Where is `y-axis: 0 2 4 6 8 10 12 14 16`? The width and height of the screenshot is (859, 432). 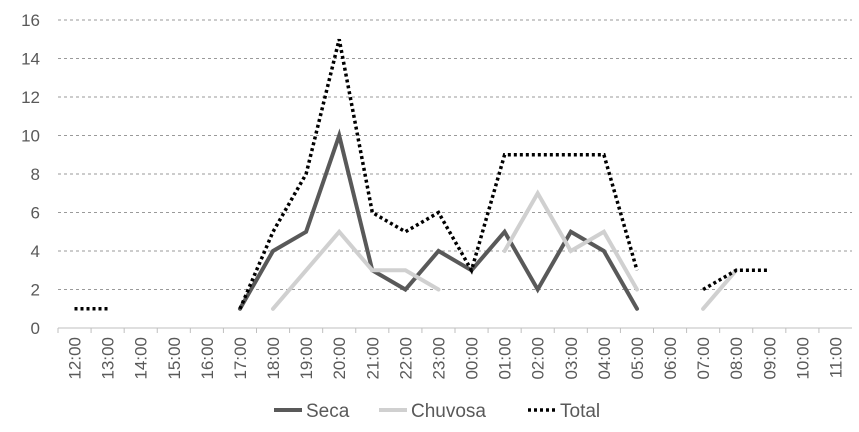 y-axis: 0 2 4 6 8 10 12 14 16 is located at coordinates (30, 174).